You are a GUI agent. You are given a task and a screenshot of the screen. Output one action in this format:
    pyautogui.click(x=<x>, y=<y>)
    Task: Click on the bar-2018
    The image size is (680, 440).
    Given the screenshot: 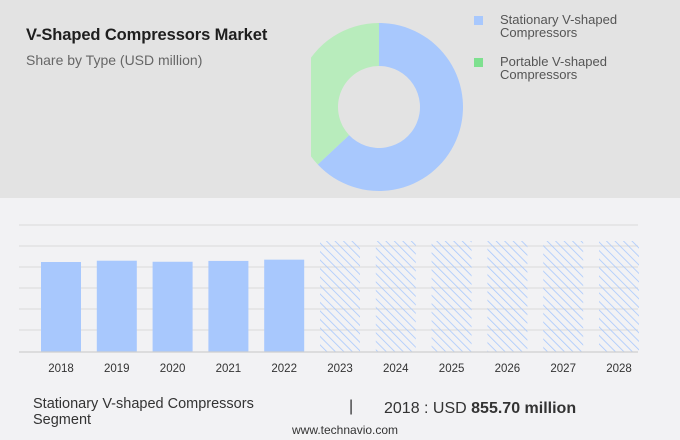 What is the action you would take?
    pyautogui.click(x=61, y=307)
    